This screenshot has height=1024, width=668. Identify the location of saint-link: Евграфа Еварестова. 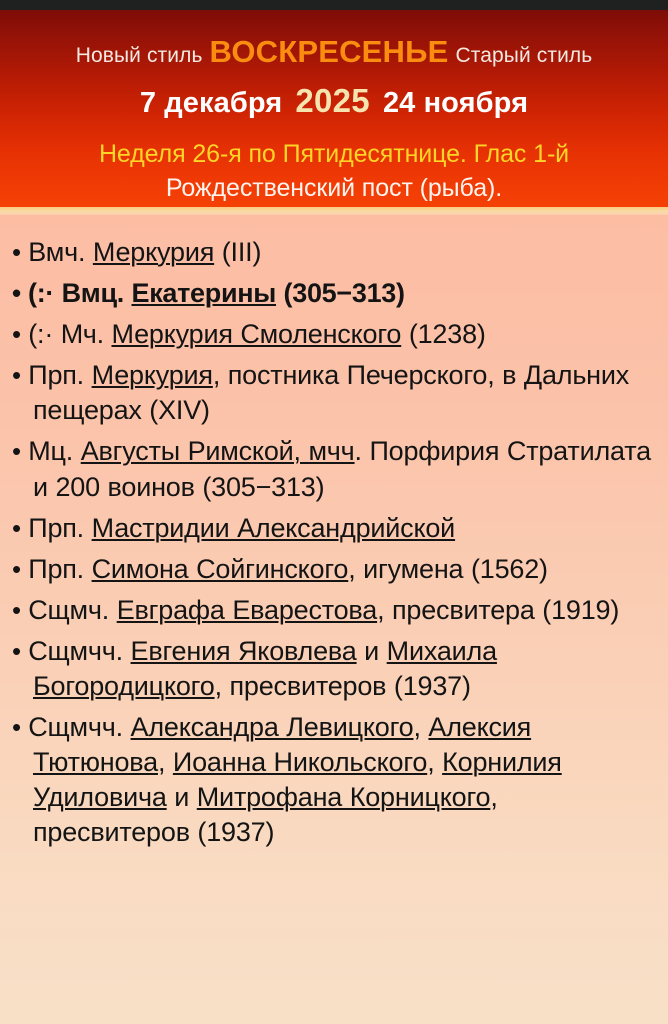
(247, 609).